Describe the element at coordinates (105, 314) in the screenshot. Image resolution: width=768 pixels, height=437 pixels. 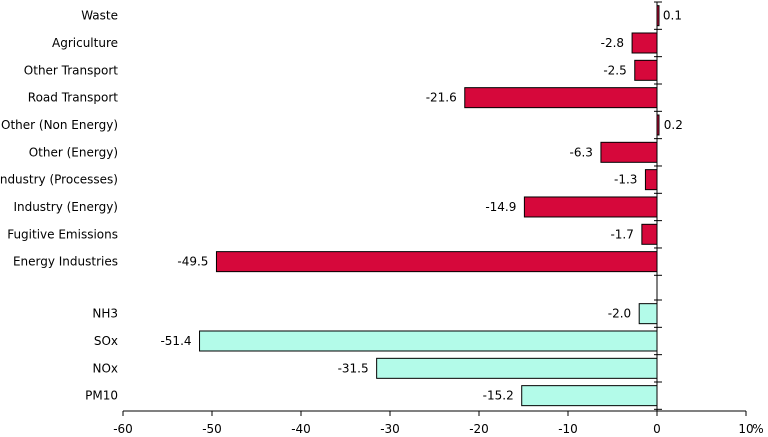
I see `category-label: NH3` at that location.